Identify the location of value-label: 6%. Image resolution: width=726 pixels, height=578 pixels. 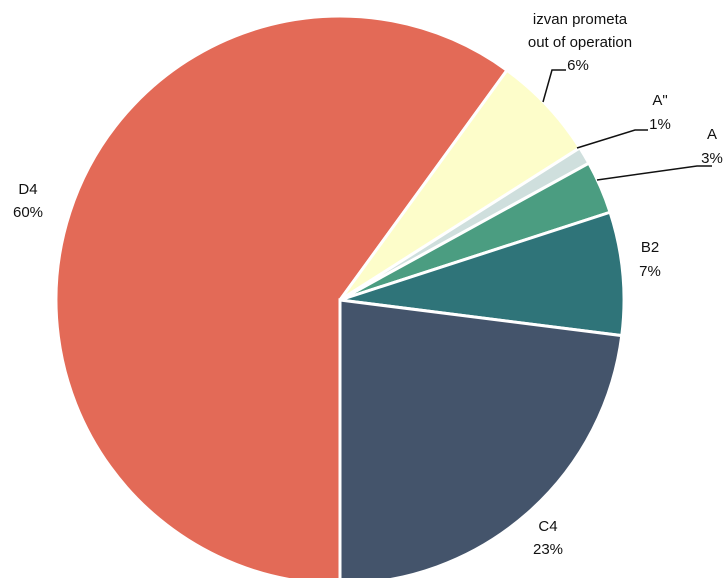
(578, 65).